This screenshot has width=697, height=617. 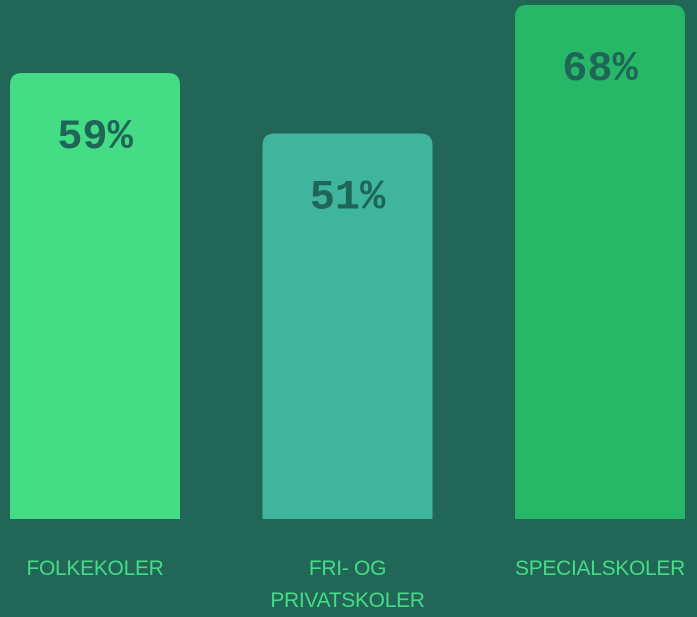 I want to click on category-label: FOLKEKOLER, so click(x=95, y=568).